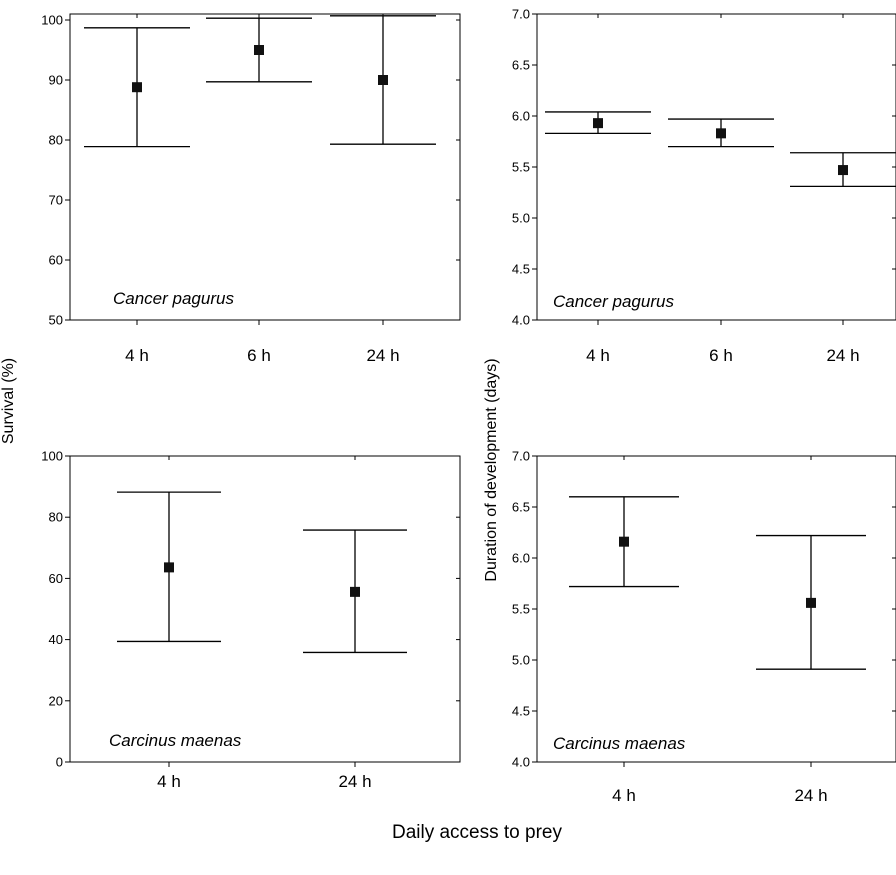 The width and height of the screenshot is (896, 875). What do you see at coordinates (56, 80) in the screenshot?
I see `panel-1-ytick-label: 90` at bounding box center [56, 80].